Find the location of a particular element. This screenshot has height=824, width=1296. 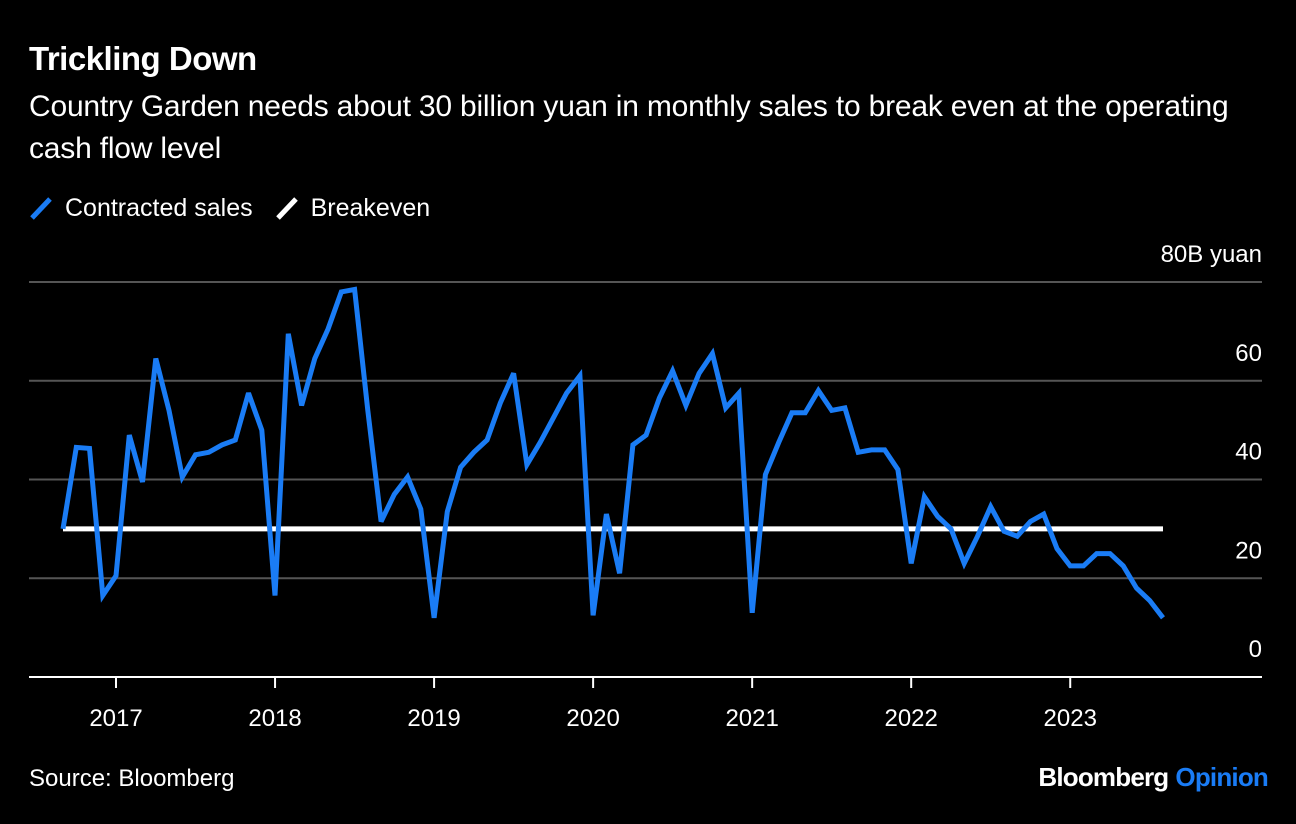

x-tick-label-2022: 2022 is located at coordinates (910, 718).